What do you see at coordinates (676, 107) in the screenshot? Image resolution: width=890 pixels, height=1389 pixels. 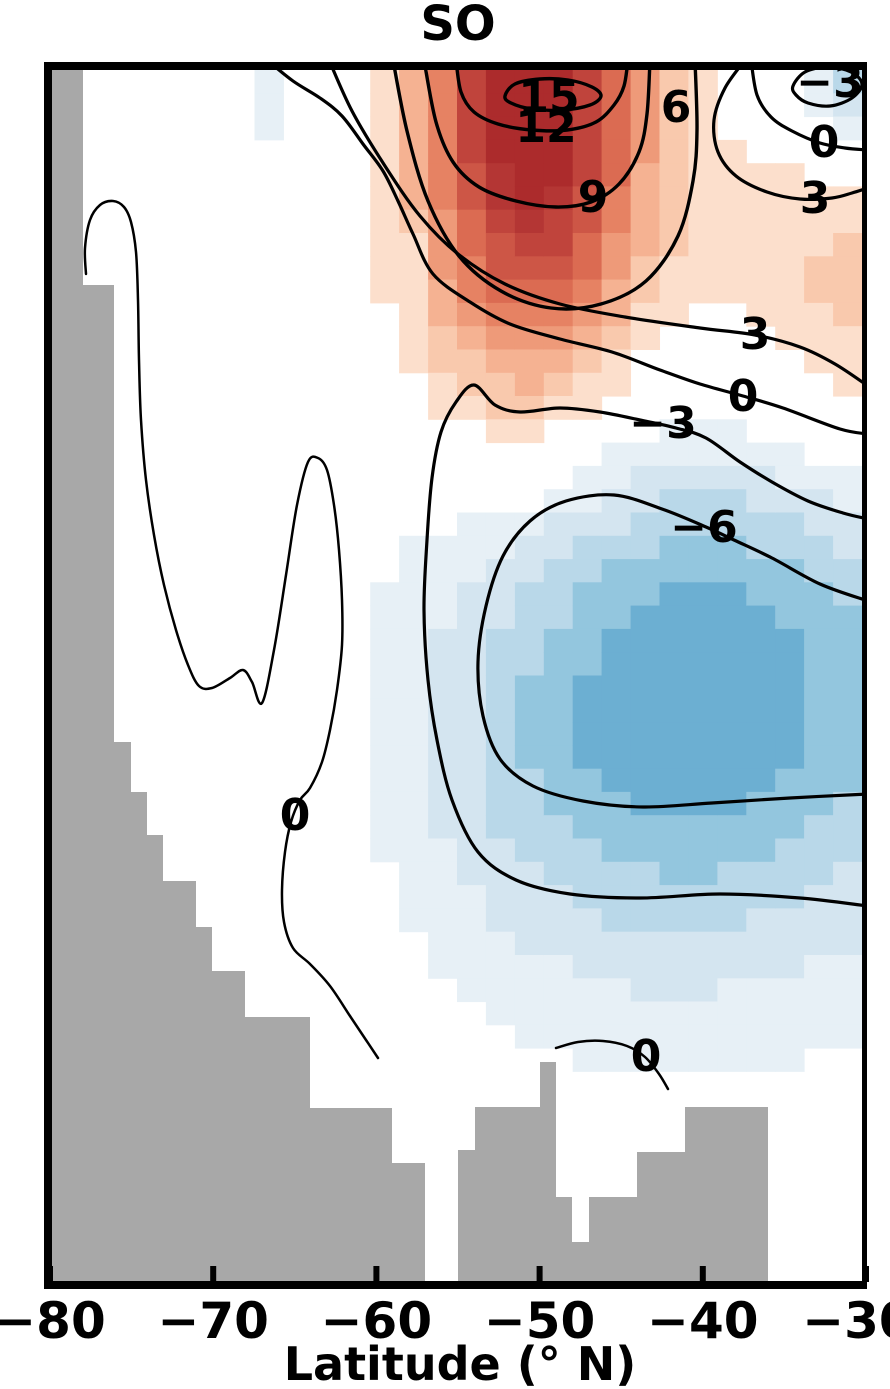 I see `contour-label: 6` at bounding box center [676, 107].